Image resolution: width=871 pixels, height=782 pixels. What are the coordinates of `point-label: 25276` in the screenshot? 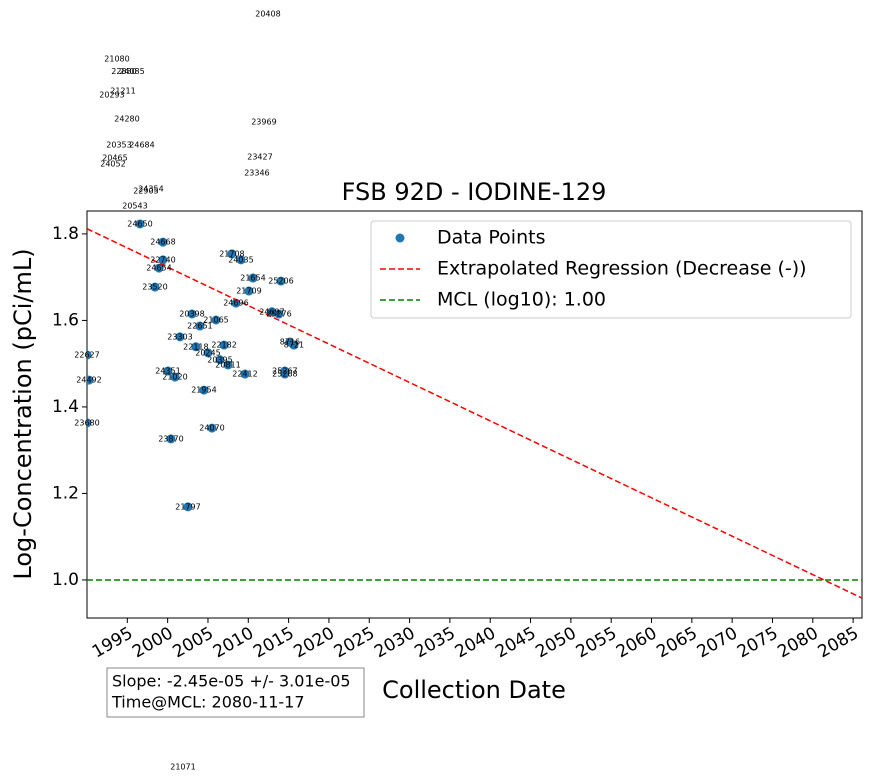 It's located at (278, 313).